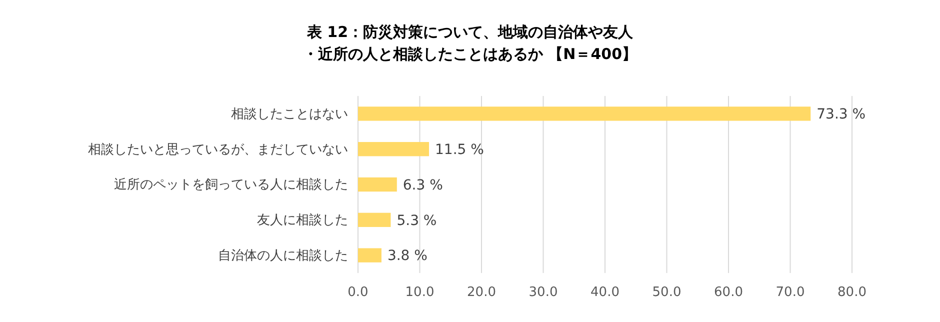 This screenshot has width=940, height=322. What do you see at coordinates (302, 220) in the screenshot?
I see `y-tick-label: 友人に相談した` at bounding box center [302, 220].